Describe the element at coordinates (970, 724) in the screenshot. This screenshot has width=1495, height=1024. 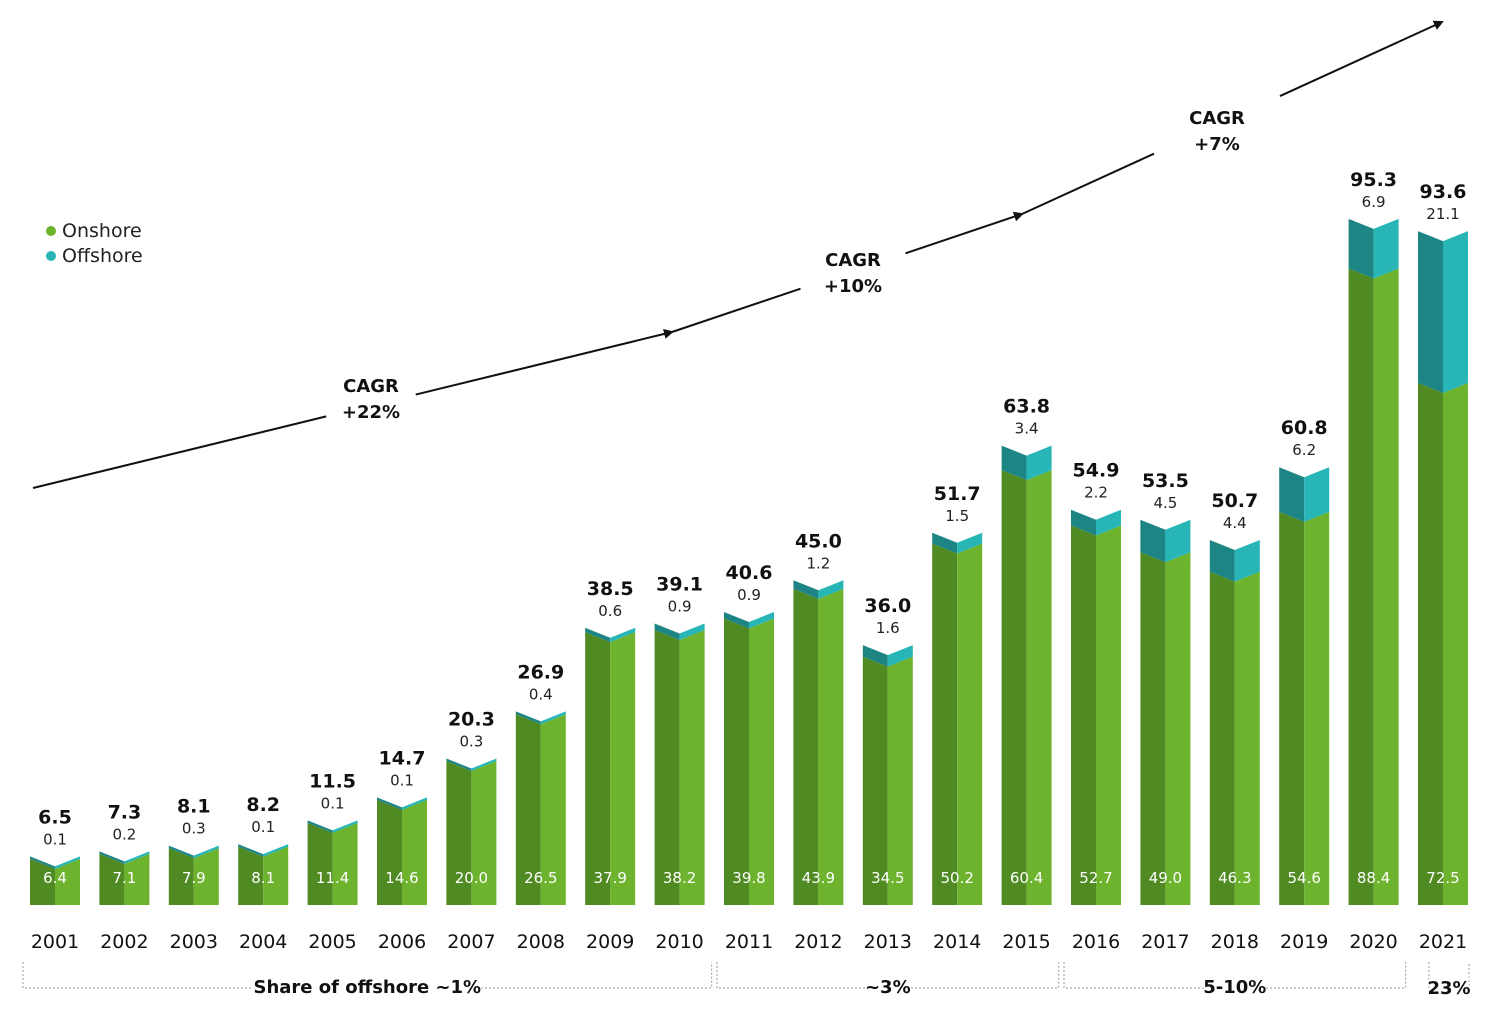
I see `bar-onshore-face-2014` at that location.